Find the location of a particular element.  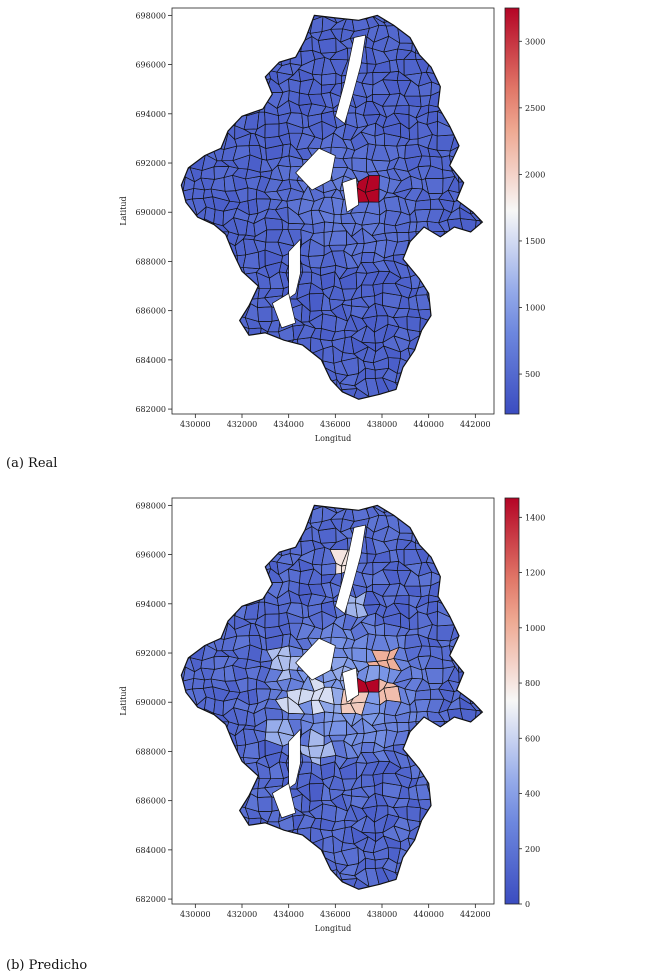

colorbar-tick-label: 1200 is located at coordinates (535, 573).